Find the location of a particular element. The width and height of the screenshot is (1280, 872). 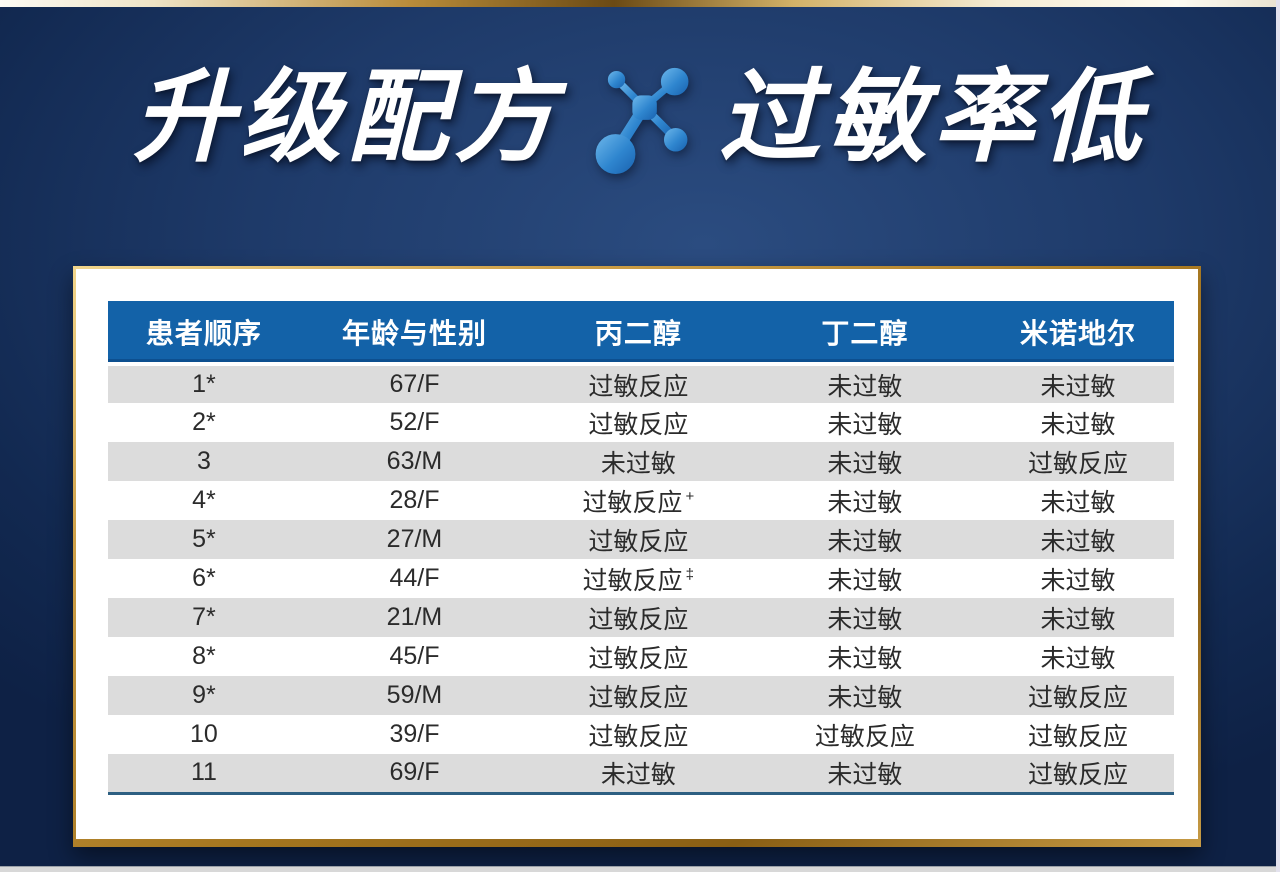

table-row: 11 69/F 未过敏 未过敏 过敏反应 is located at coordinates (641, 774).